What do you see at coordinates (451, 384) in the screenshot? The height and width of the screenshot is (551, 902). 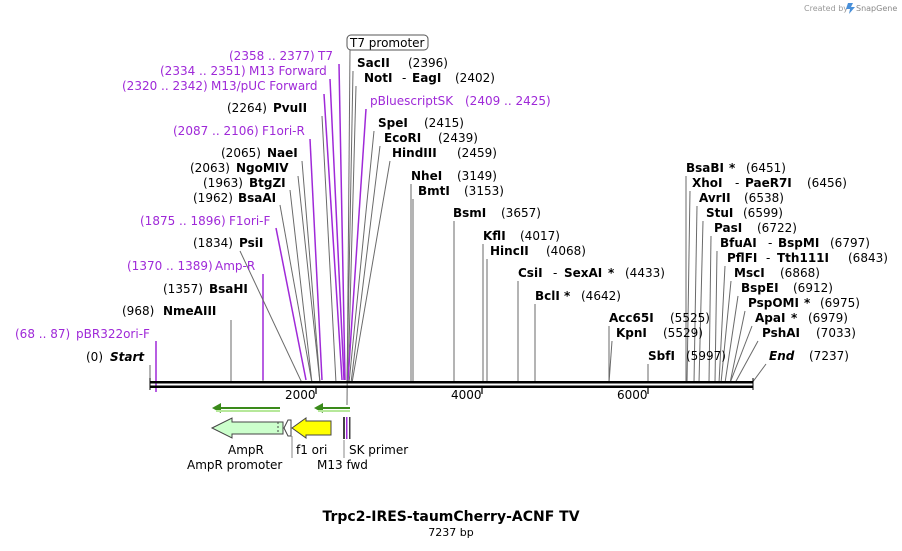 I see `dna-backbone` at bounding box center [451, 384].